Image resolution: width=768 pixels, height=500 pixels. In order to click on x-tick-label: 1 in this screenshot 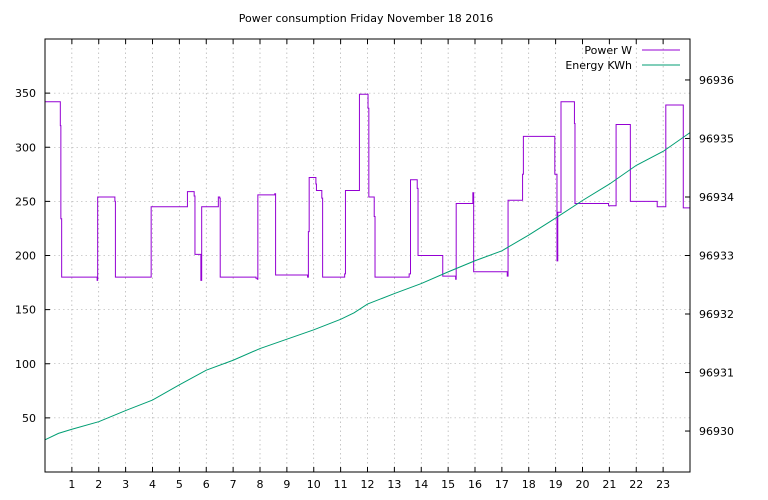, I will do `click(71, 484)`.